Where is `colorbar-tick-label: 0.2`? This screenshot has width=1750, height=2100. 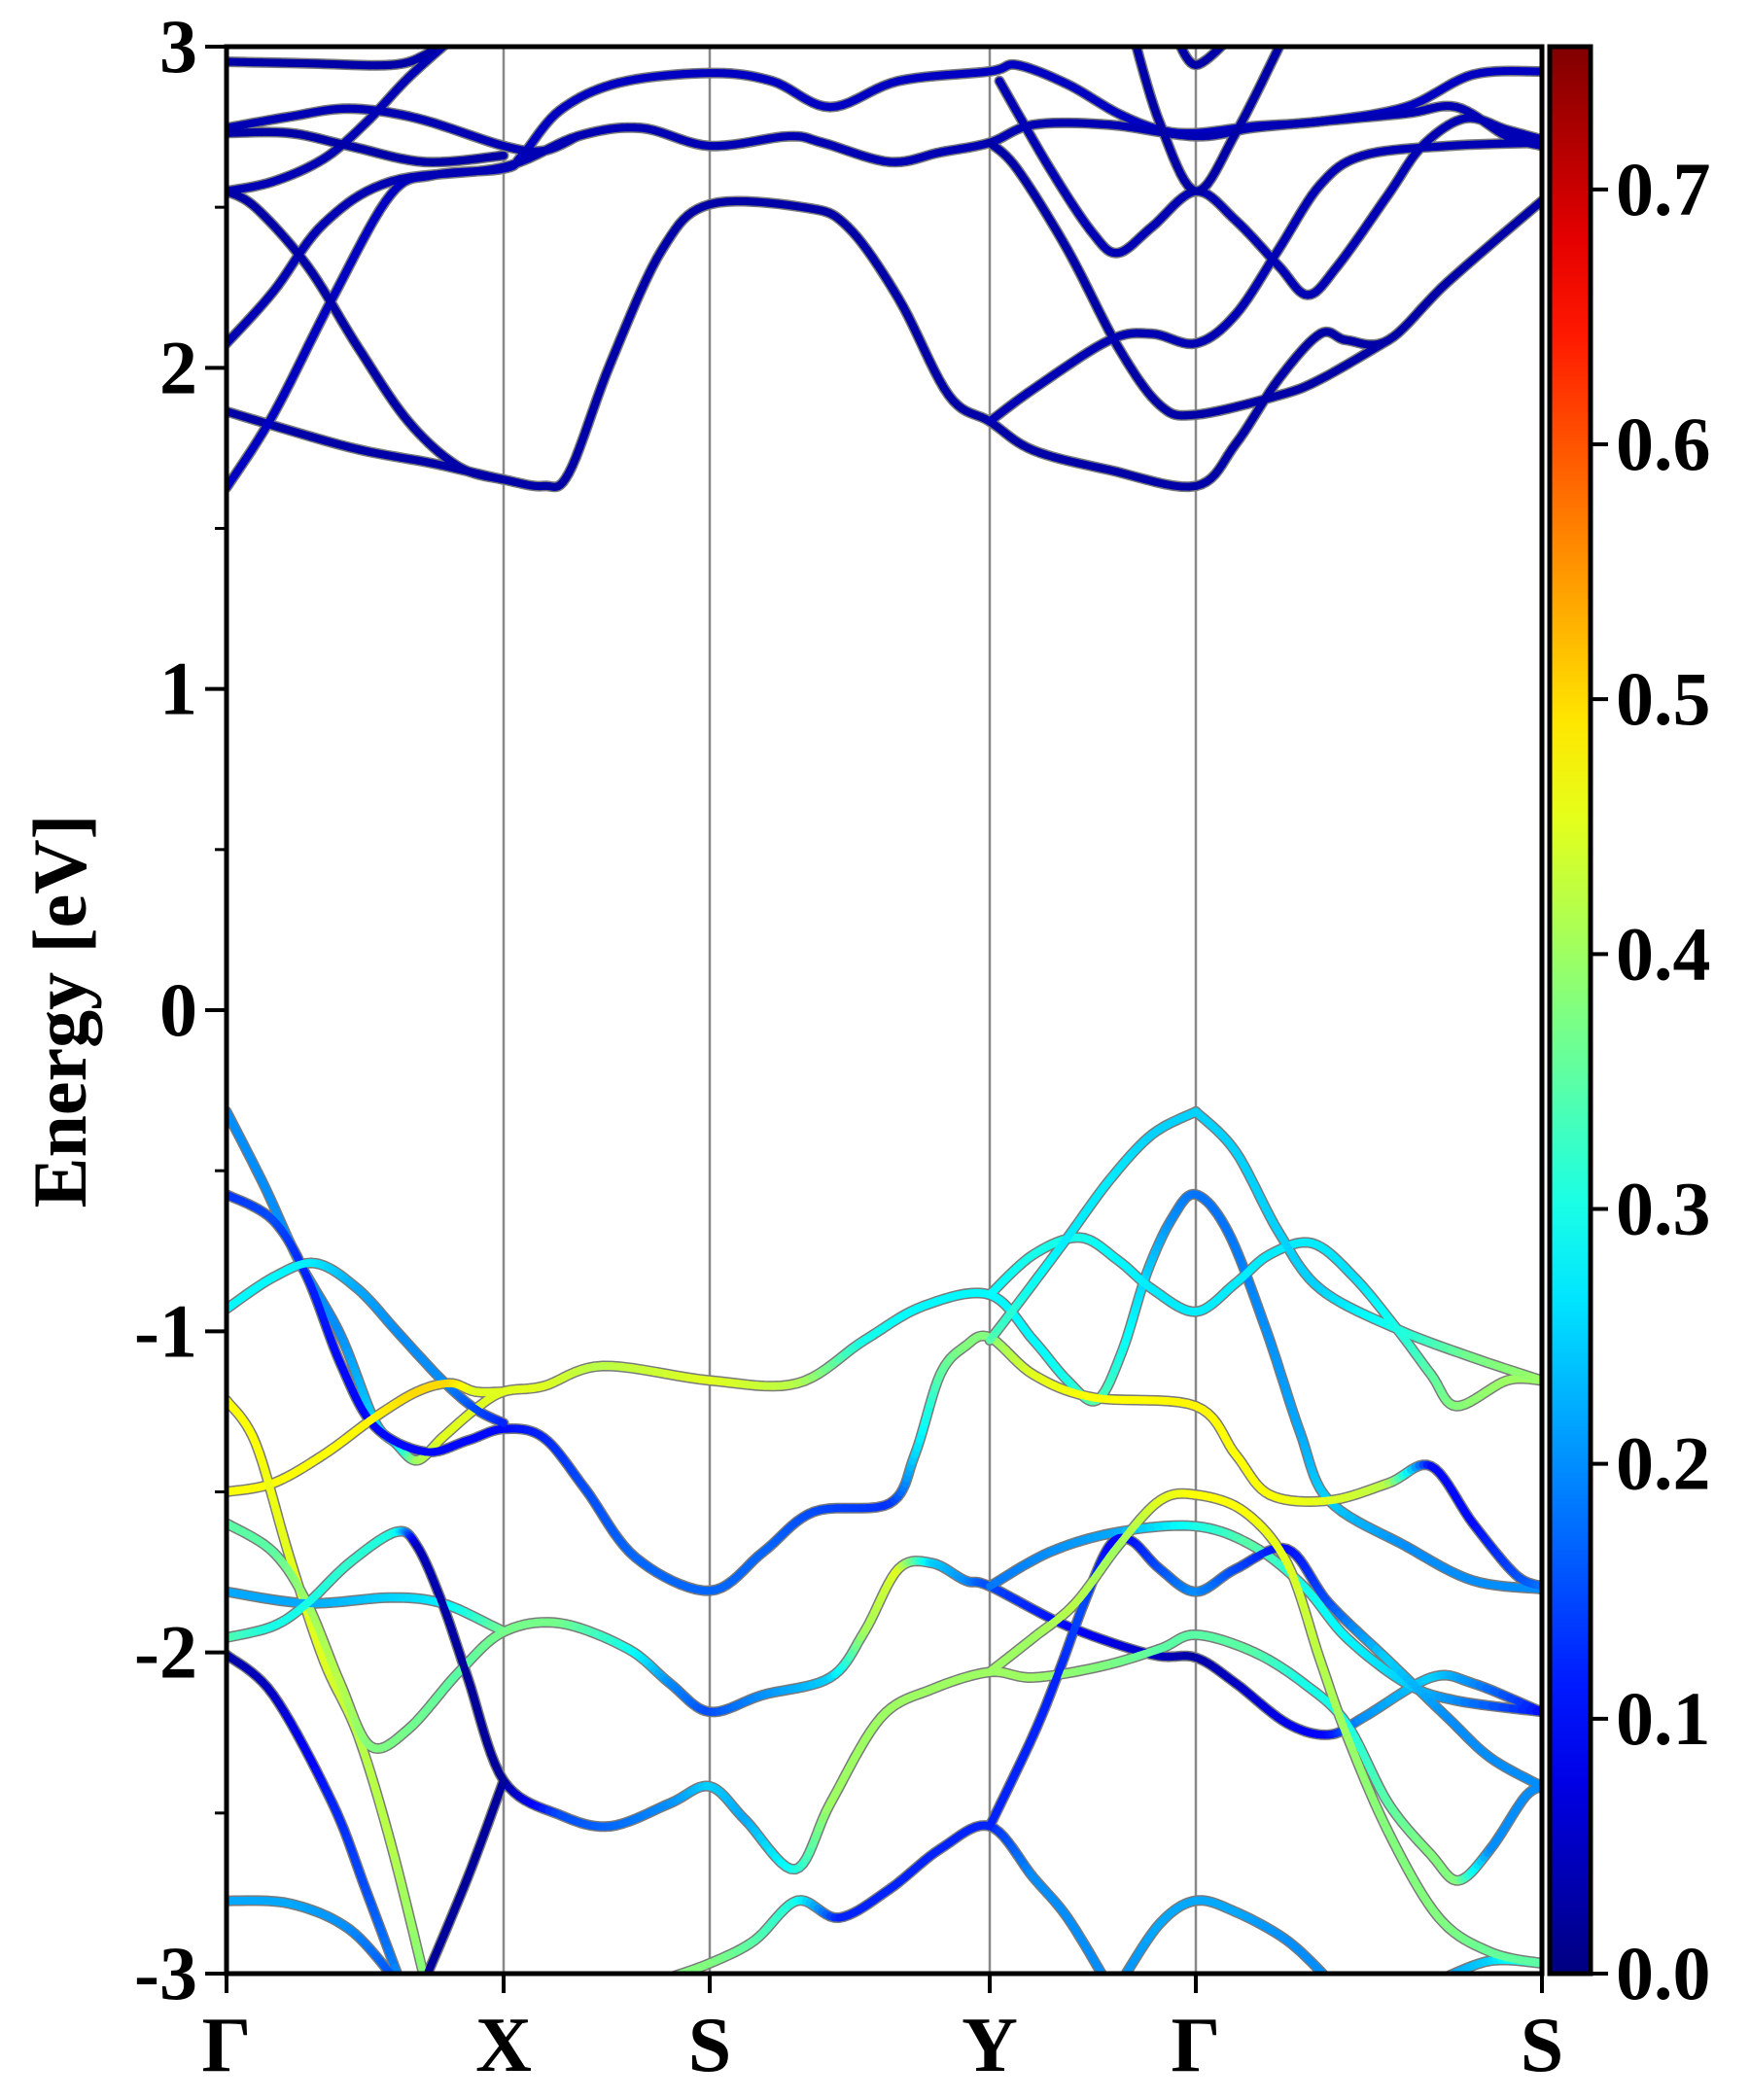
colorbar-tick-label: 0.2 is located at coordinates (1663, 1463).